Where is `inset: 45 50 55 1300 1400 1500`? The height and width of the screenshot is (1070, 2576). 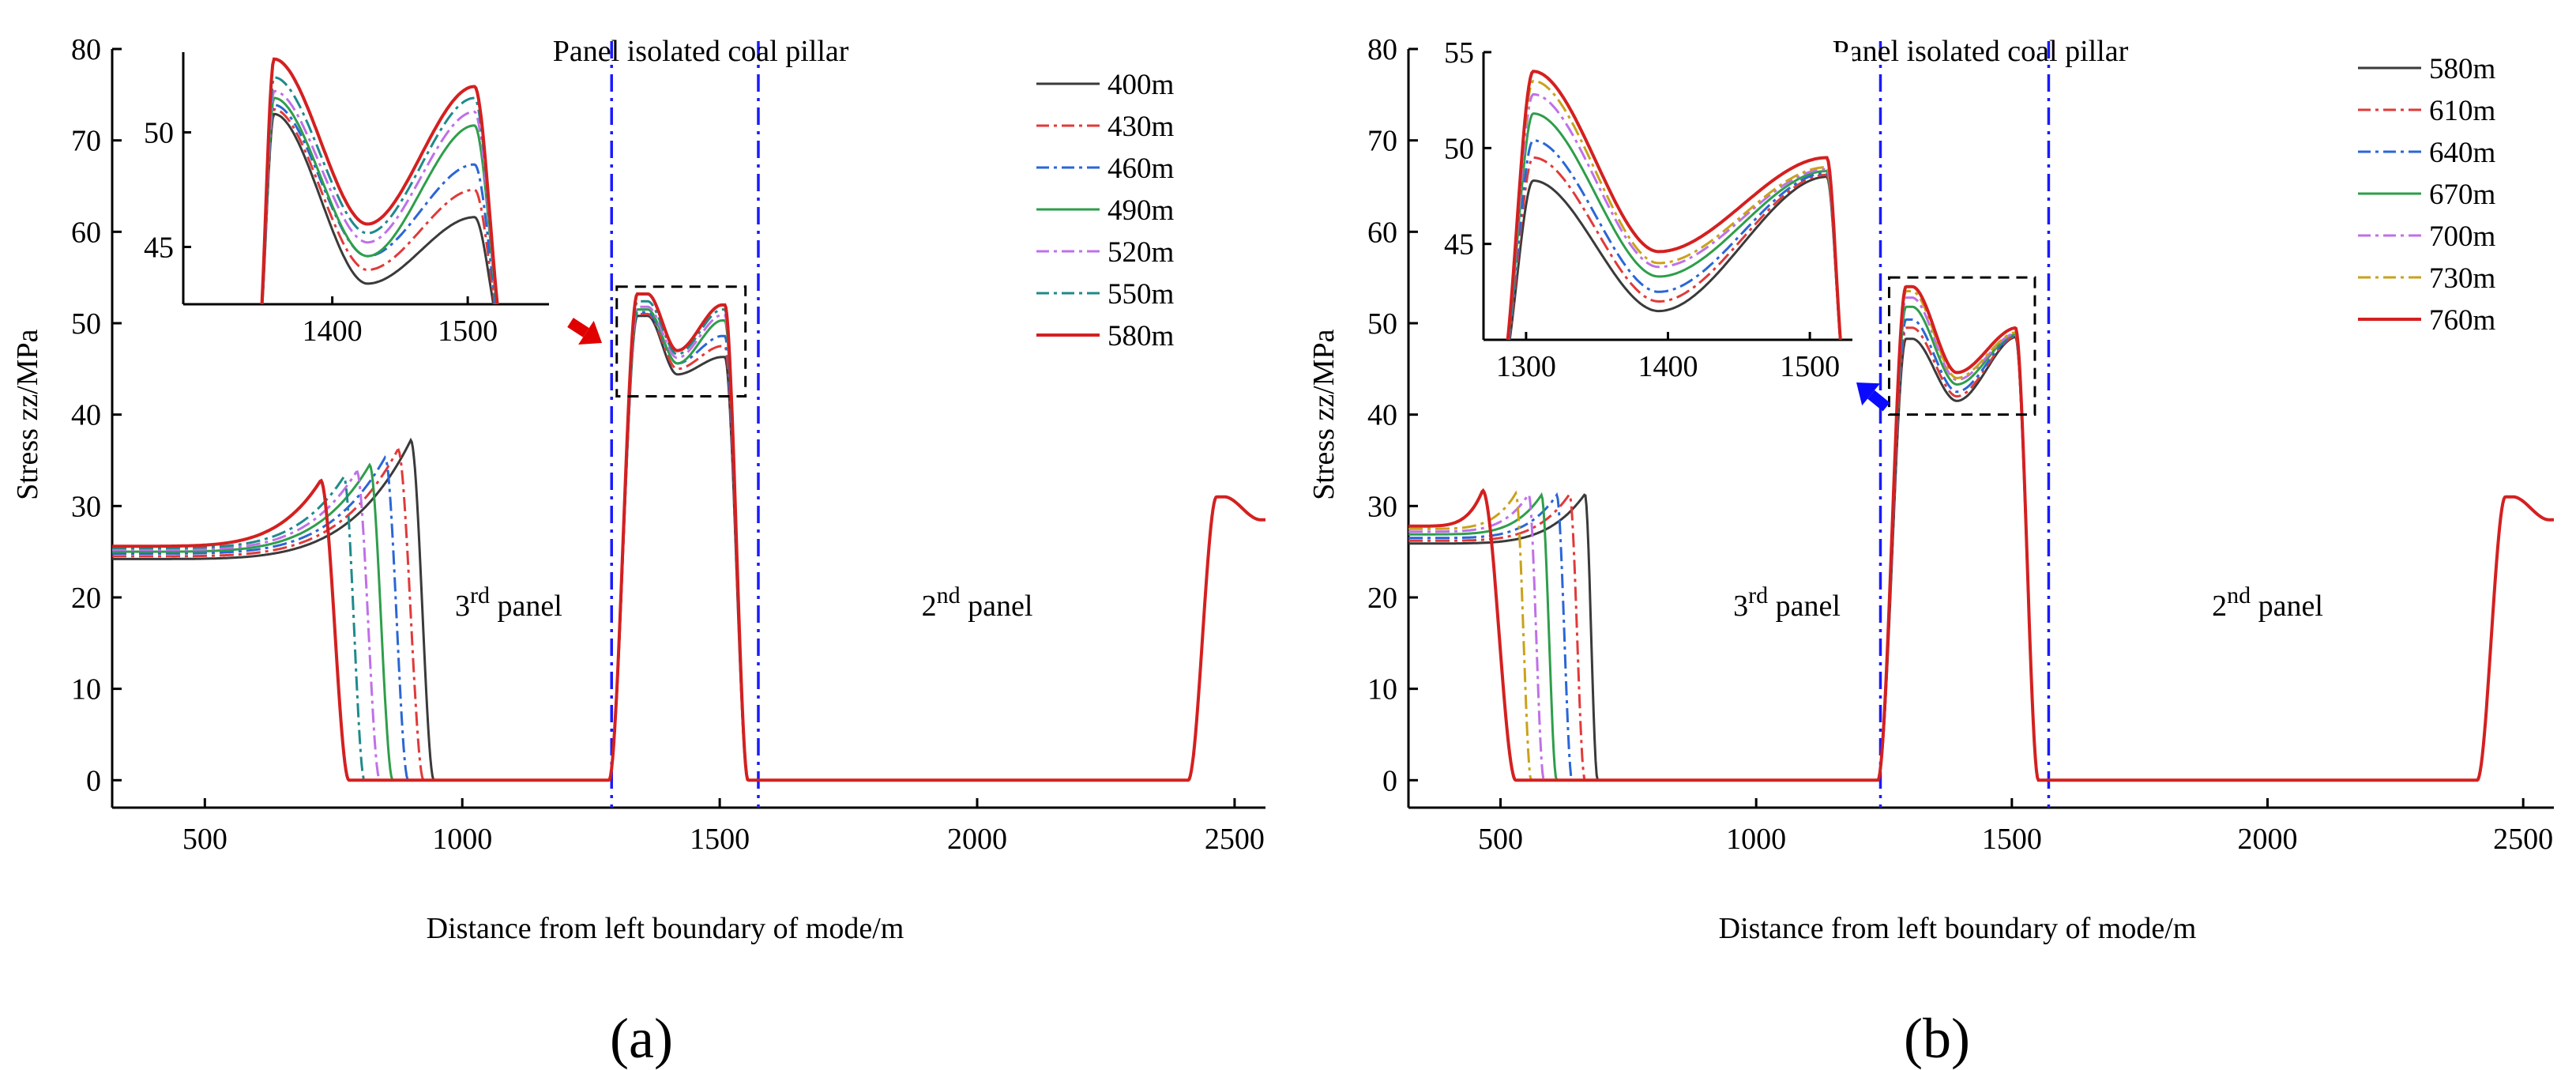 inset: 45 50 55 1300 1400 1500 is located at coordinates (1648, 210).